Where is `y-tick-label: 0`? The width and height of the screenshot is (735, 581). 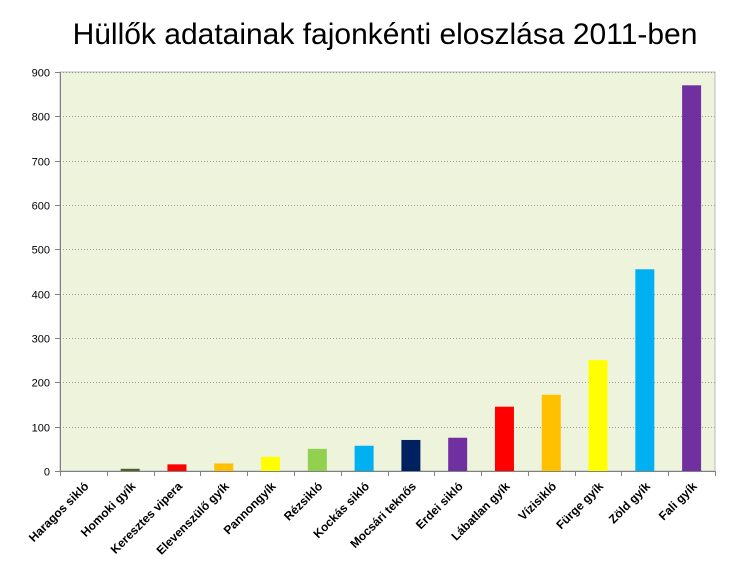 y-tick-label: 0 is located at coordinates (47, 473).